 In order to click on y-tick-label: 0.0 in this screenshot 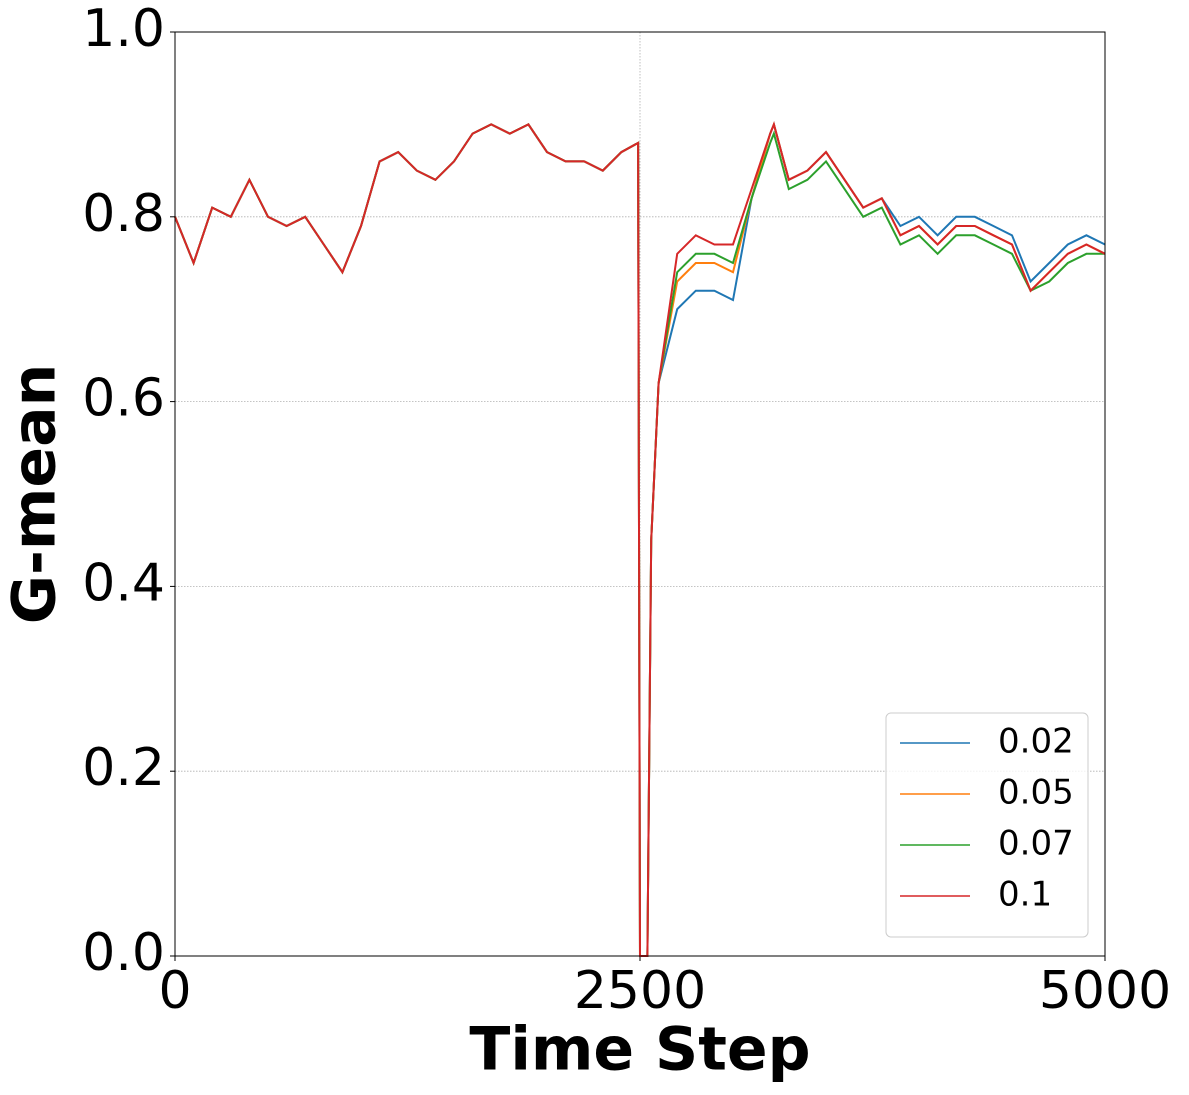, I will do `click(123, 953)`.